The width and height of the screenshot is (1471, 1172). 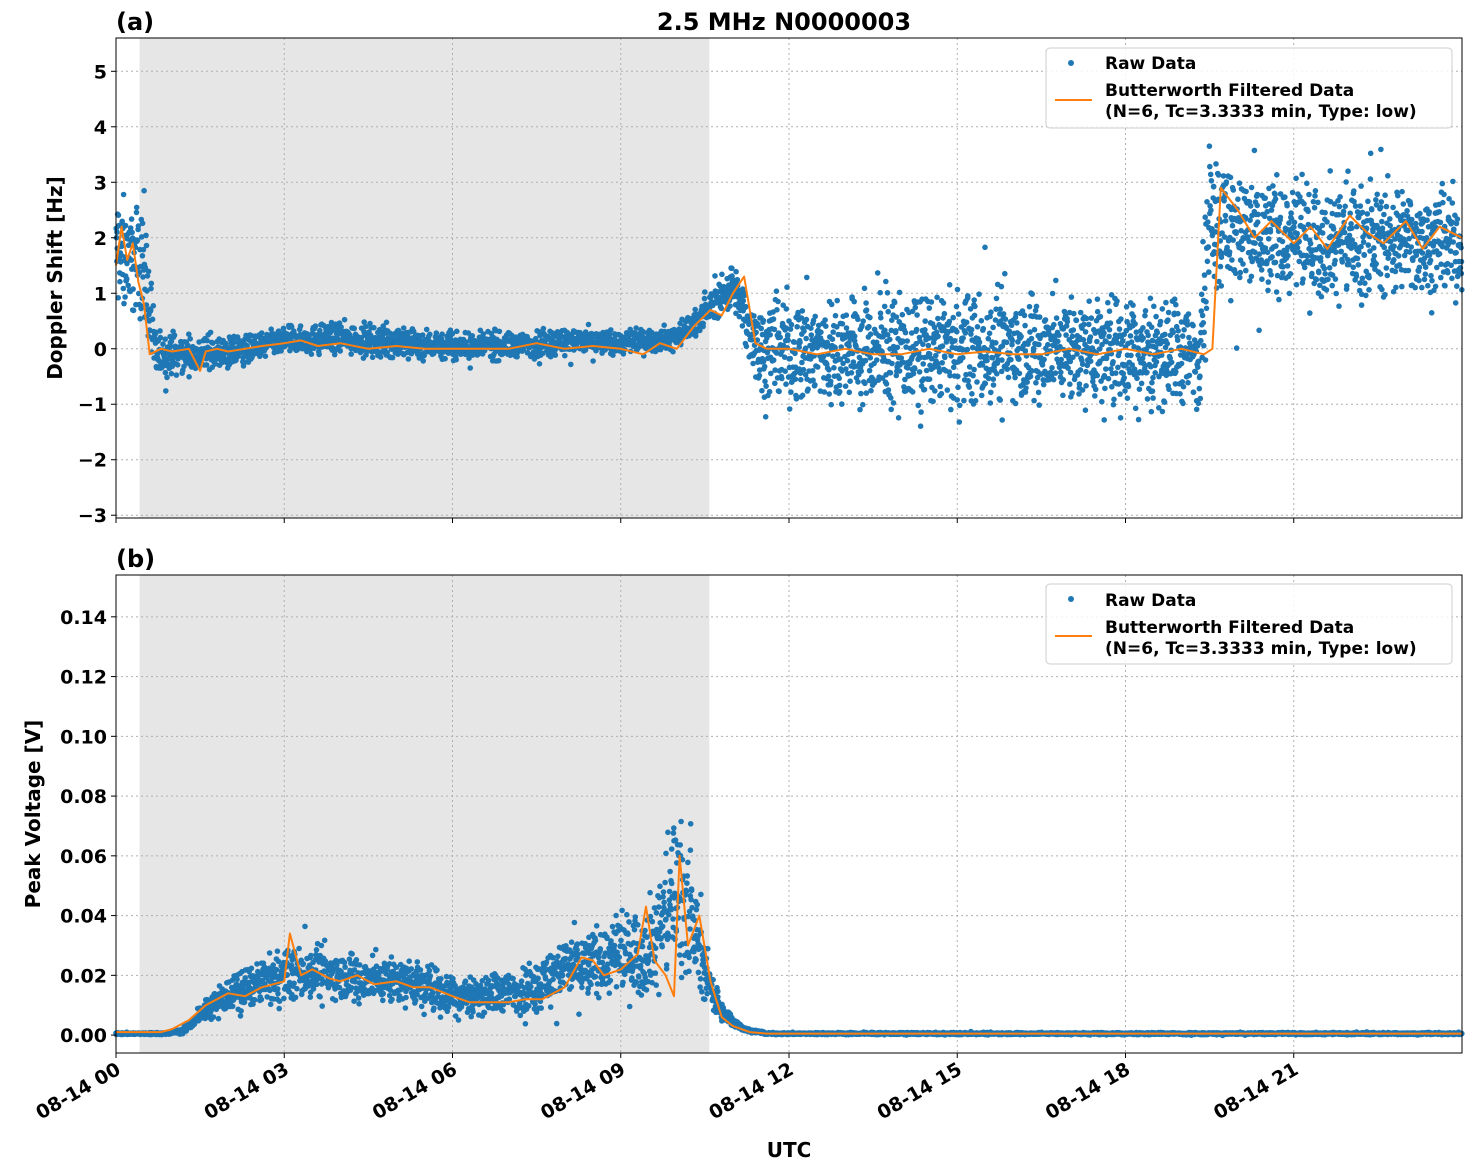 I want to click on y-tick-label: −1, so click(x=92, y=405).